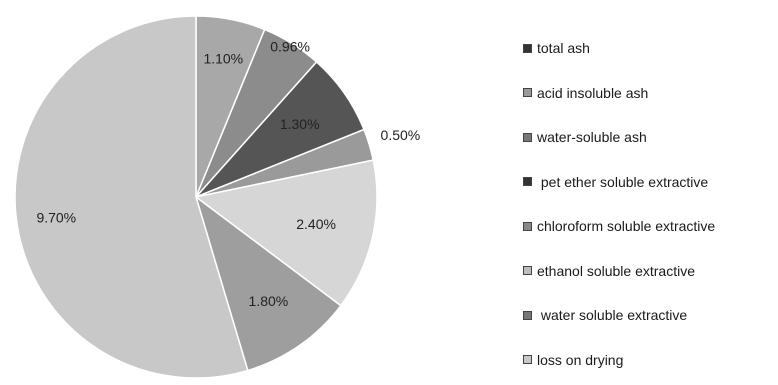 This screenshot has height=385, width=778. What do you see at coordinates (616, 270) in the screenshot?
I see `legend-label-6: ethanol soluble extractive` at bounding box center [616, 270].